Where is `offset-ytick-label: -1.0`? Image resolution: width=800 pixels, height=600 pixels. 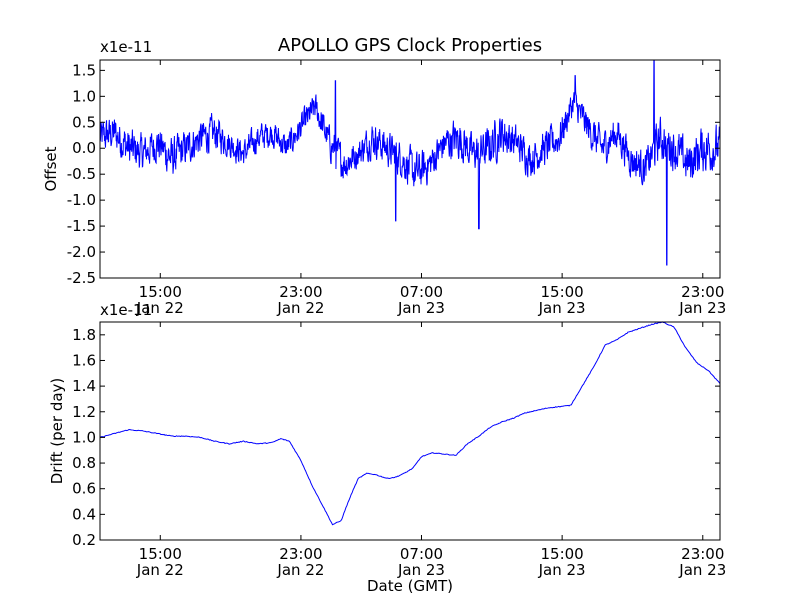 offset-ytick-label: -1.0 is located at coordinates (81, 200).